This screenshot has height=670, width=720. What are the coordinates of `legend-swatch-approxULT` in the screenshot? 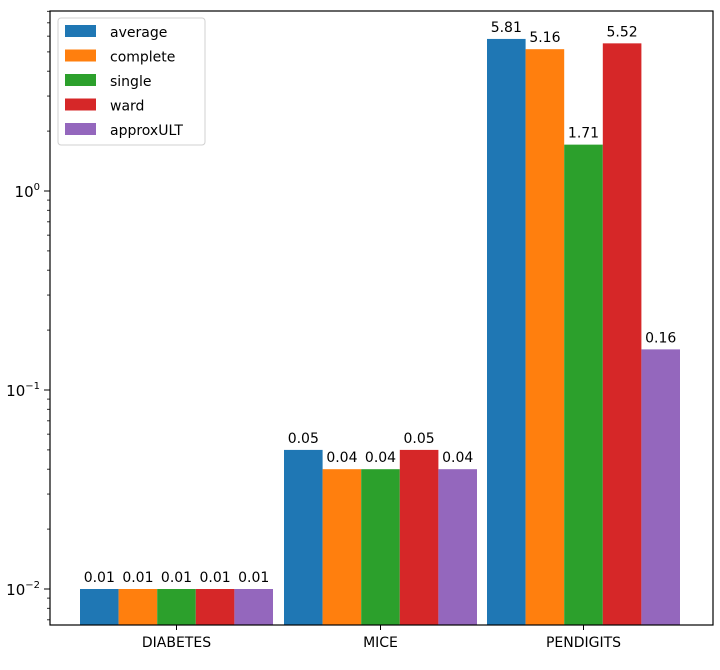 It's located at (80, 129).